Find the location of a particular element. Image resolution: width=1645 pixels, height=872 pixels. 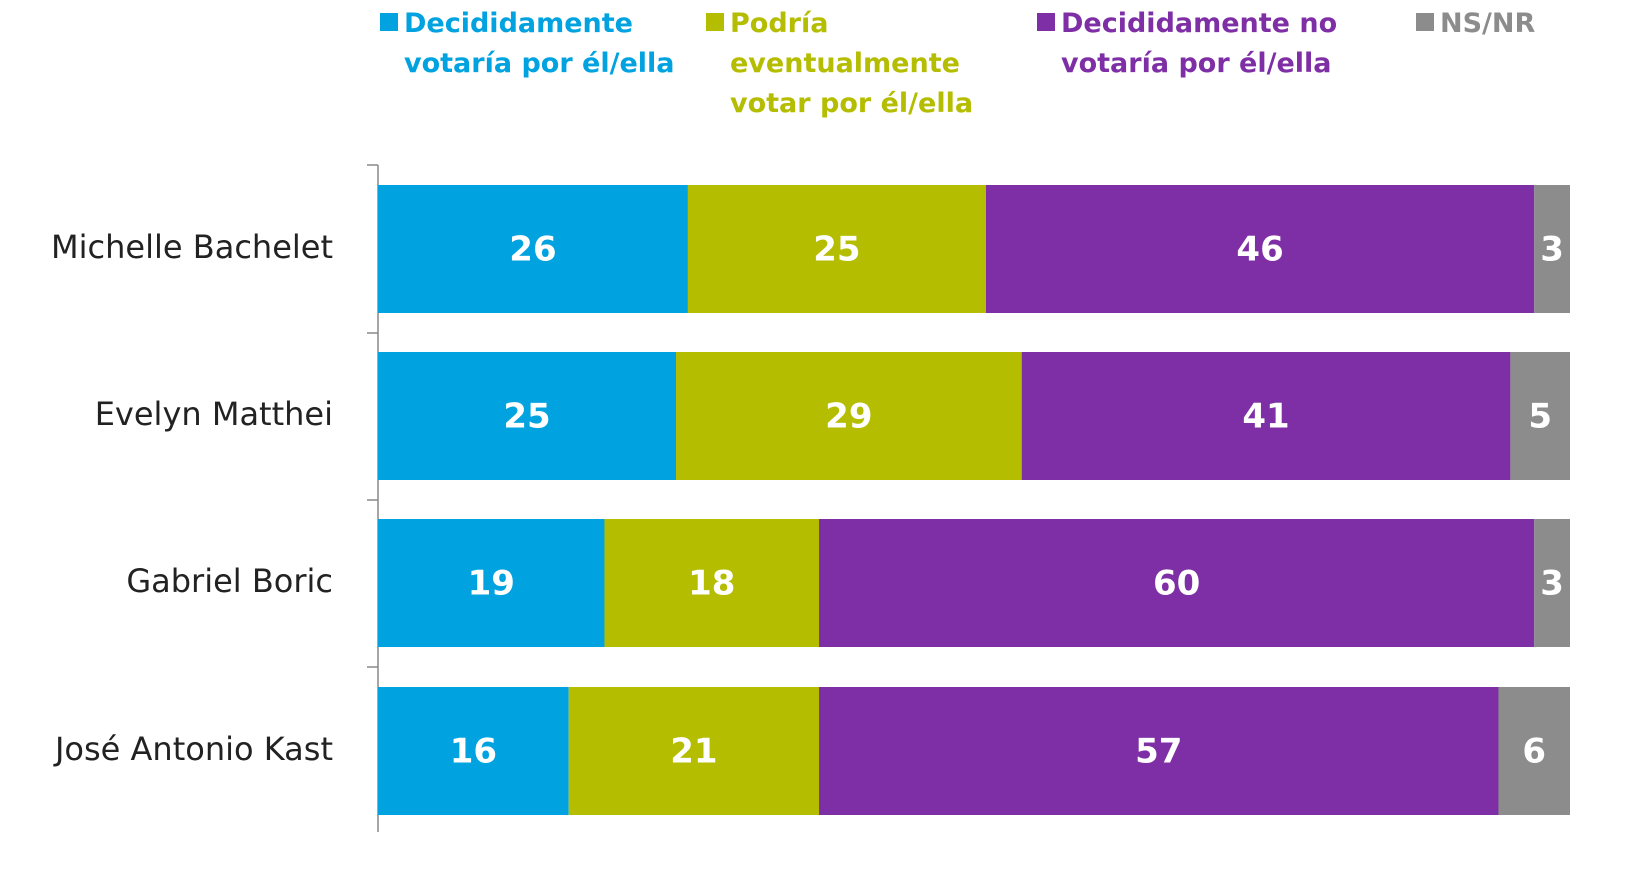

value-label: 29 is located at coordinates (848, 417).